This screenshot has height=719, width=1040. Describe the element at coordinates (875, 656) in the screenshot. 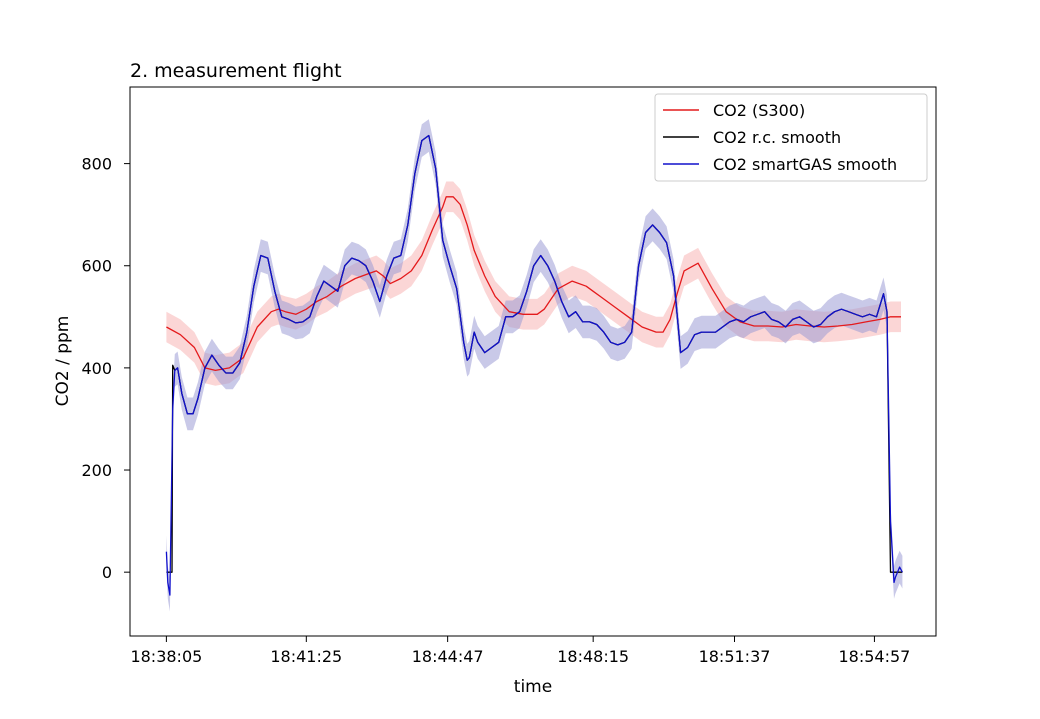

I see `x-tick-label: 18:54:57` at that location.